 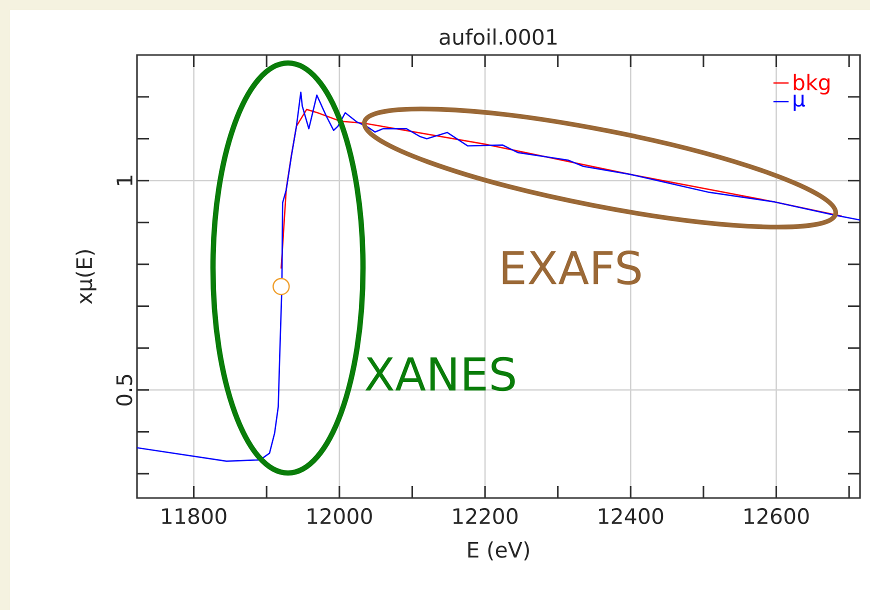 What do you see at coordinates (799, 102) in the screenshot?
I see `legend-label: μ` at bounding box center [799, 102].